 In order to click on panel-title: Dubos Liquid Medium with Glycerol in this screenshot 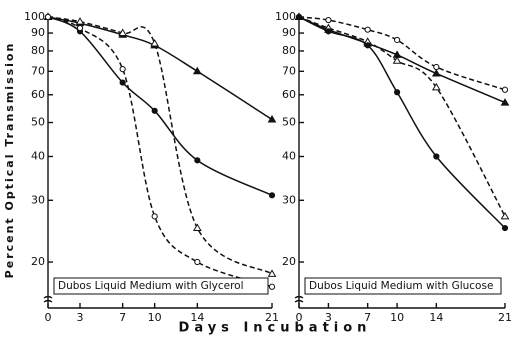, I will do `click(151, 286)`.